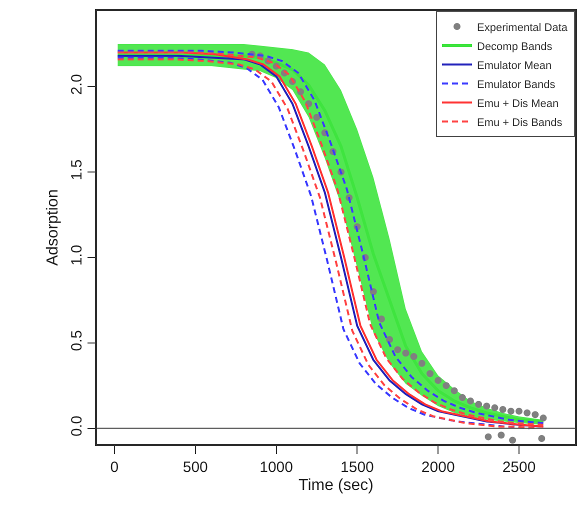 The image size is (578, 532). Describe the element at coordinates (77, 255) in the screenshot. I see `y-tick-label: 1.0` at that location.